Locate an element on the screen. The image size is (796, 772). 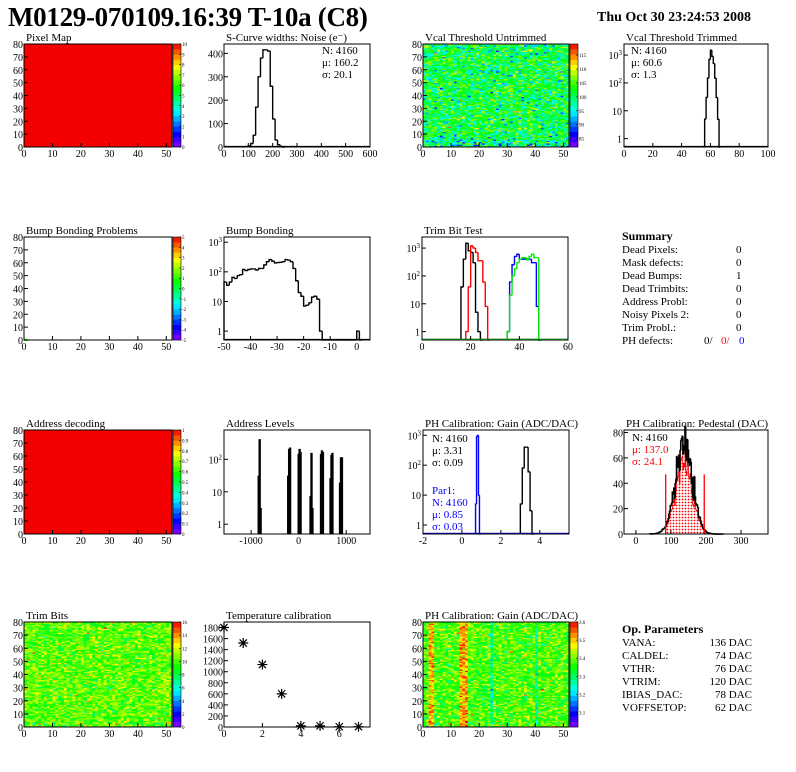
colorbar-tick-label: 5 is located at coordinates (183, 97).